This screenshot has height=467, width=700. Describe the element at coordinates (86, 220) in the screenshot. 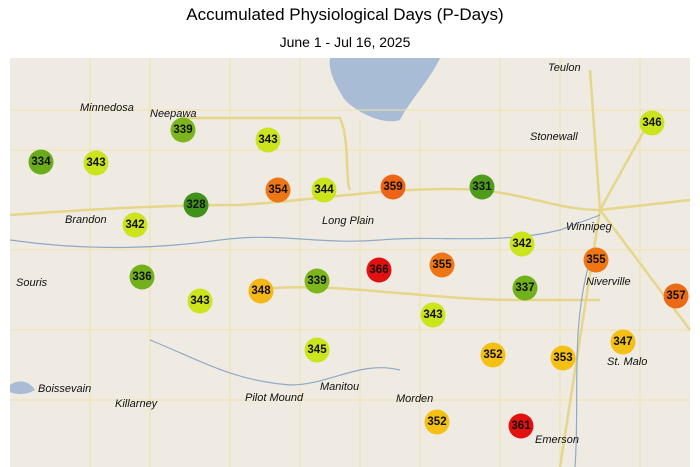

I see `place-label: Brandon` at that location.